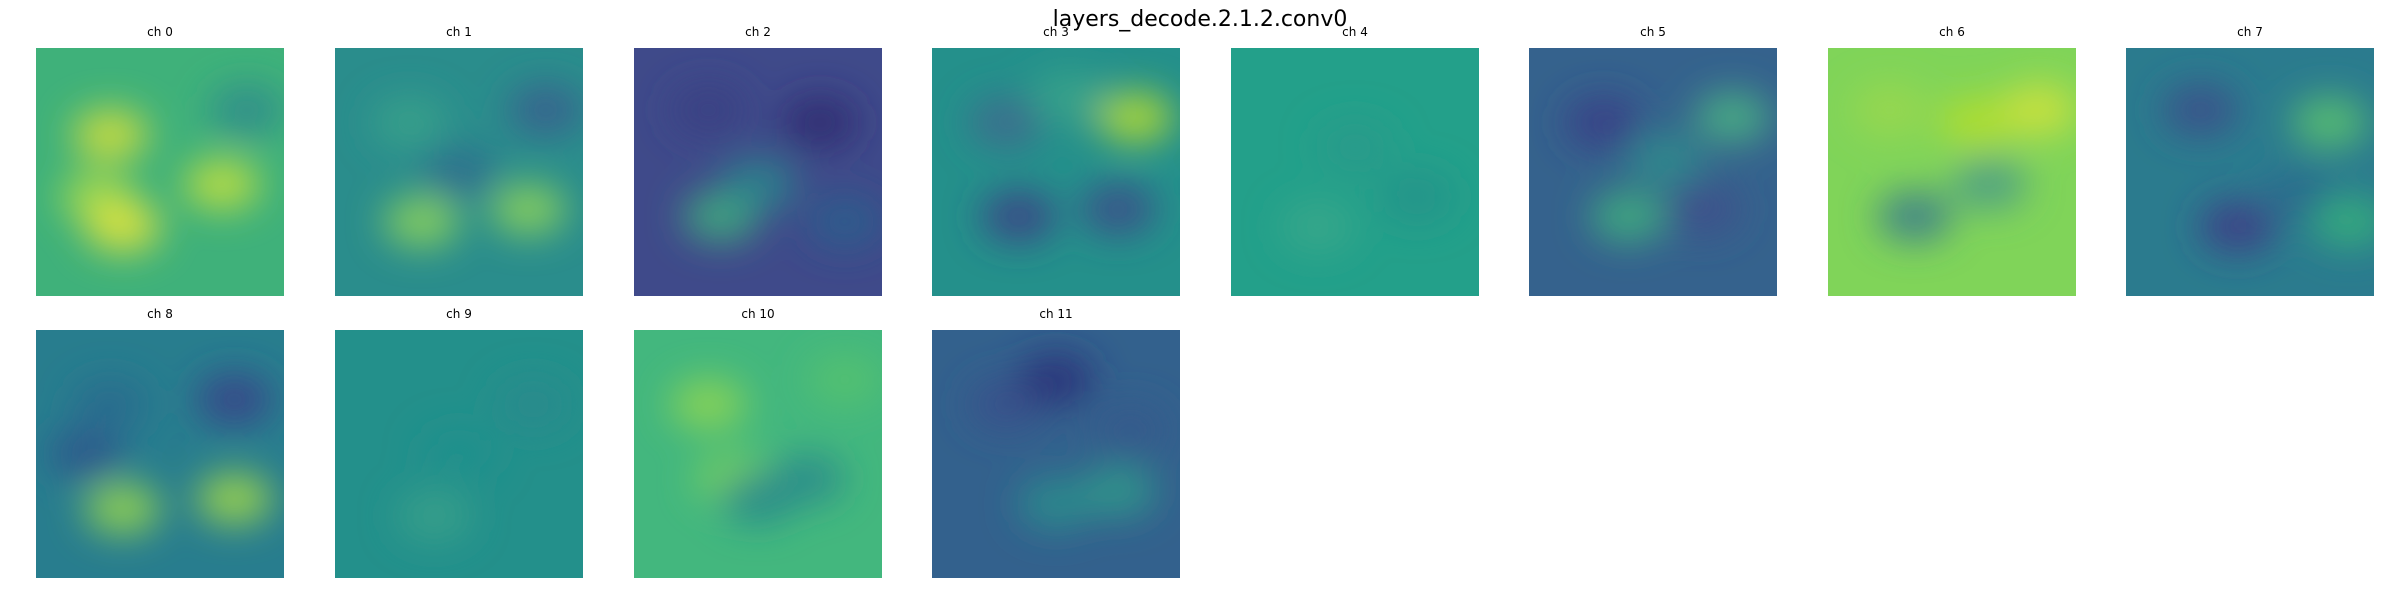  Describe the element at coordinates (1952, 32) in the screenshot. I see `panel-label: ch 6` at that location.